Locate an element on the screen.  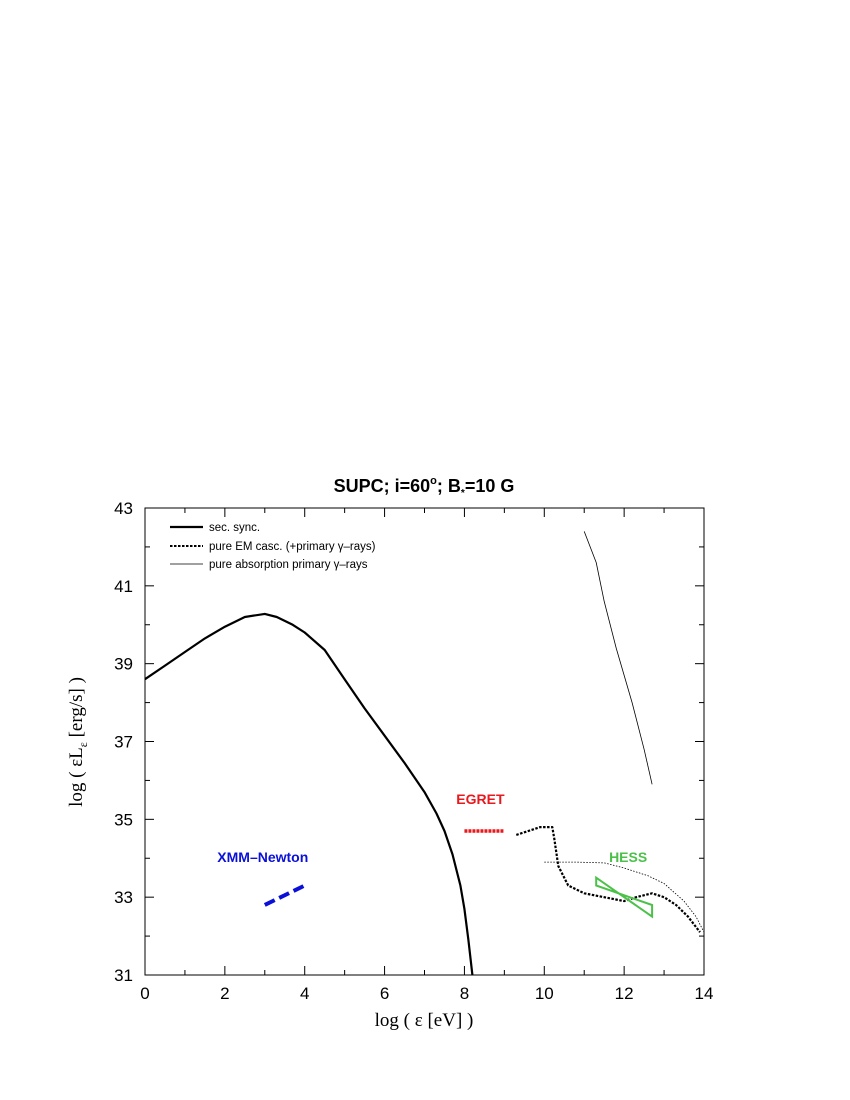
y-tick-label: 31 is located at coordinates (123, 975).